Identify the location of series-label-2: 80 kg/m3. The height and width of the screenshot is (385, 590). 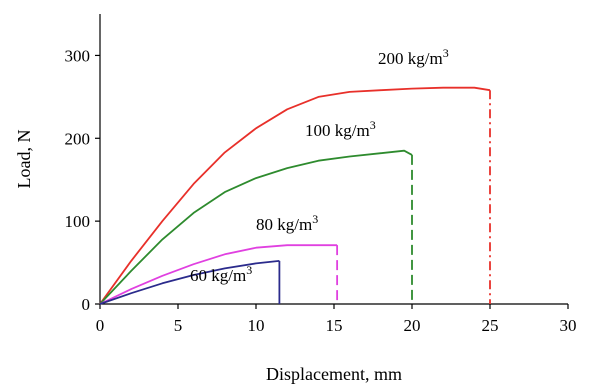
(287, 223).